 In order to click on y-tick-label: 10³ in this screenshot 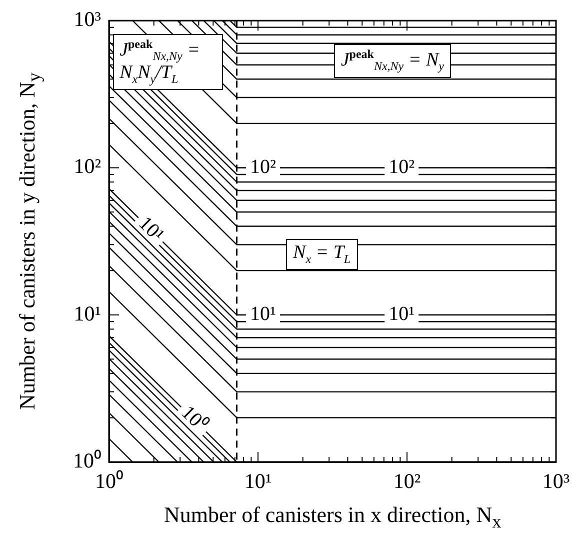, I will do `click(87, 19)`.